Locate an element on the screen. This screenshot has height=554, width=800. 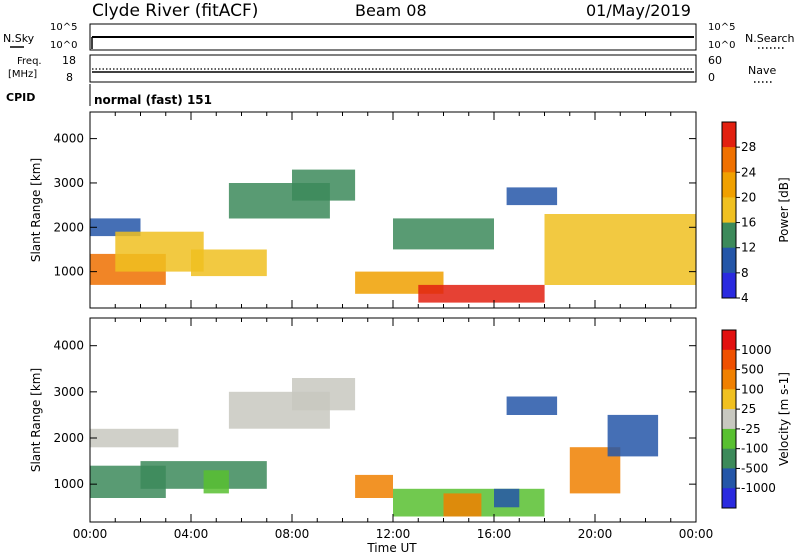
freq-label-line1: Freq. is located at coordinates (29, 61).